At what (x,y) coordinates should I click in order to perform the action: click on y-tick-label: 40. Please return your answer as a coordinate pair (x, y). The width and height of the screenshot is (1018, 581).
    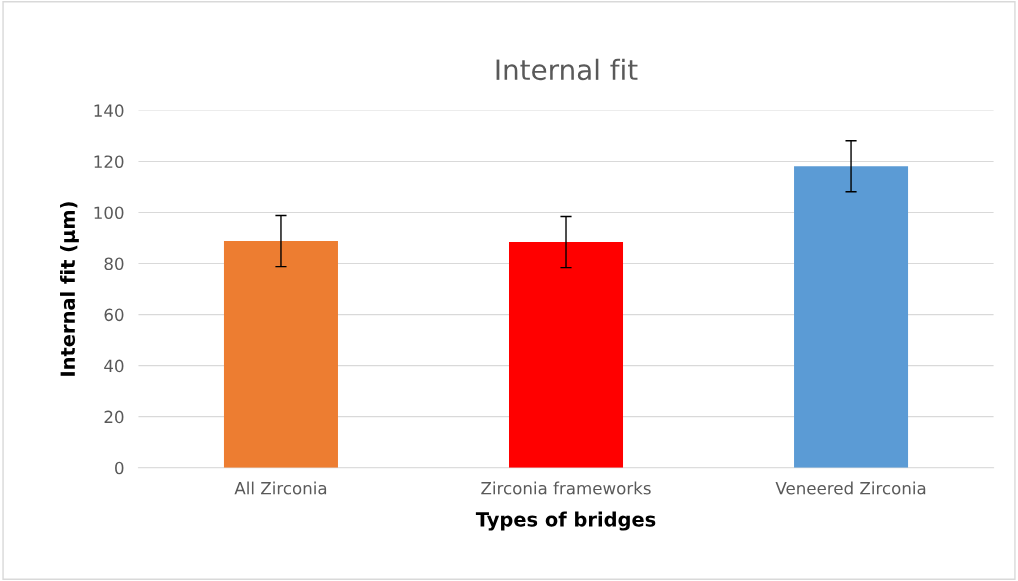
    Looking at the image, I should click on (114, 366).